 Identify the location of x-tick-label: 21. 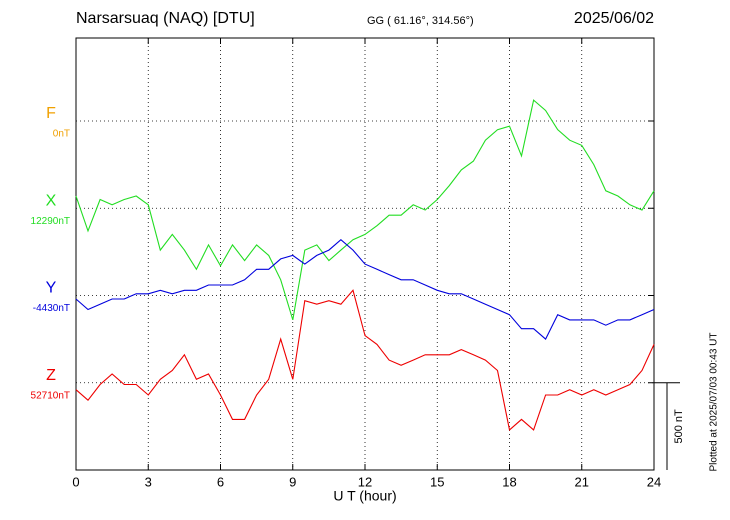
(582, 481).